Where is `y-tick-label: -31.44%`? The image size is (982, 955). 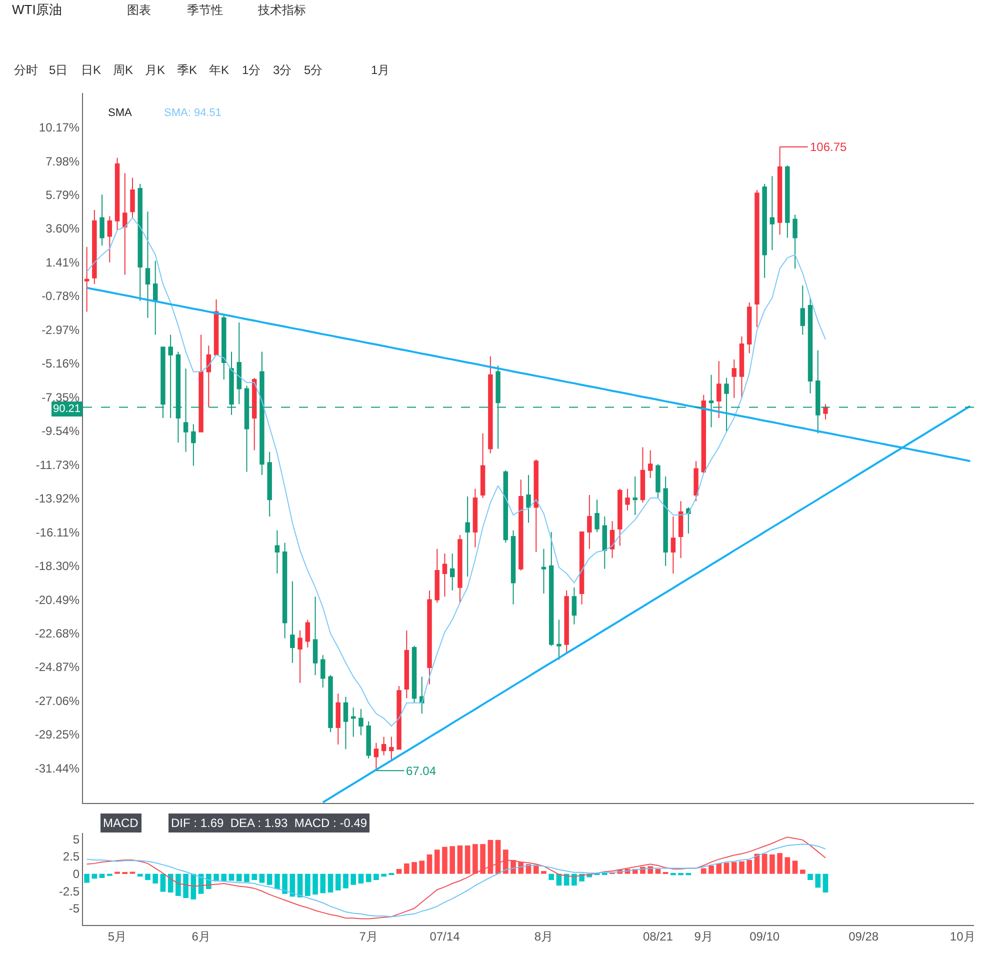
y-tick-label: -31.44% is located at coordinates (57, 768).